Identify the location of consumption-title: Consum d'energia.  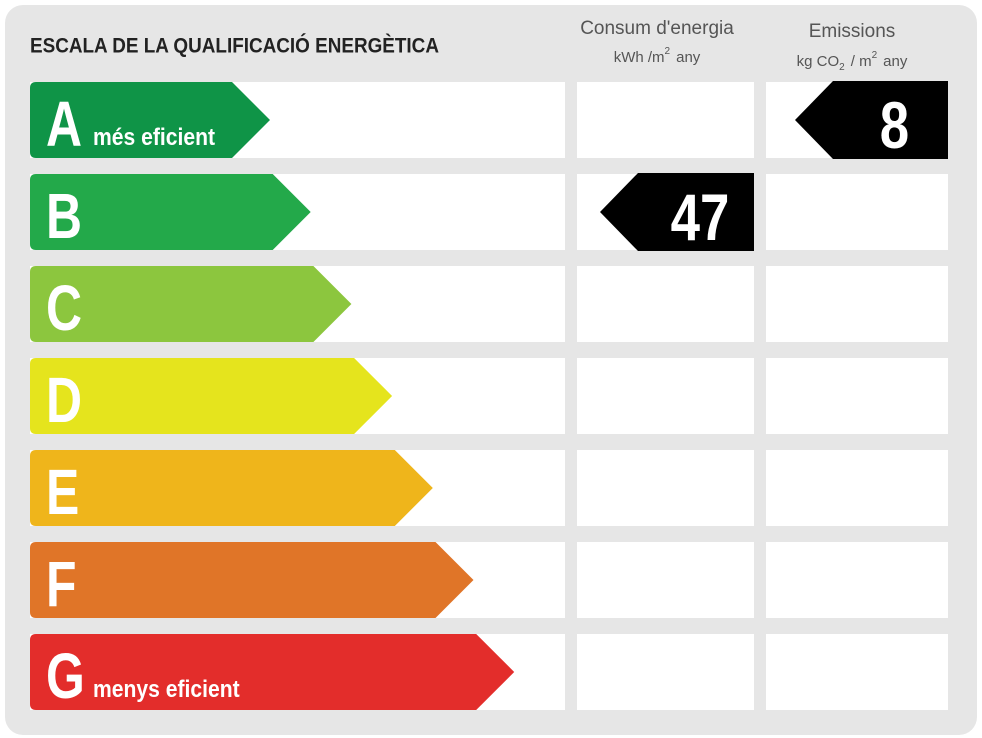
(657, 28).